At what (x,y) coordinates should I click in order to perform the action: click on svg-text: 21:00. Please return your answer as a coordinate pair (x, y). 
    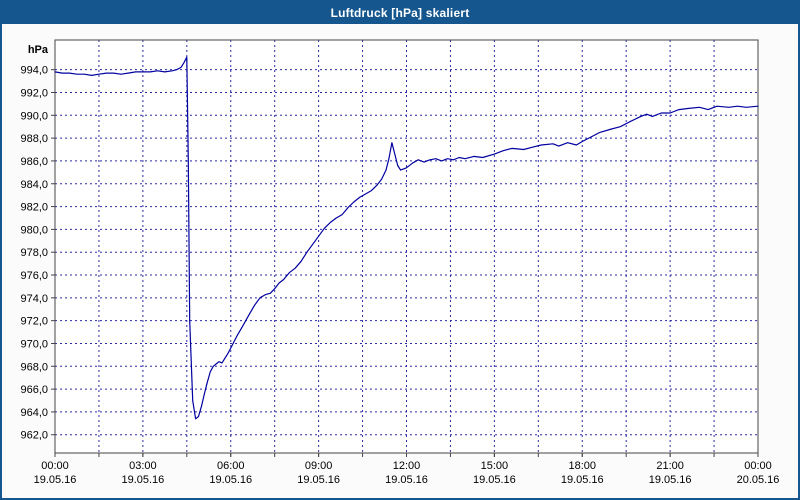
    Looking at the image, I should click on (670, 466).